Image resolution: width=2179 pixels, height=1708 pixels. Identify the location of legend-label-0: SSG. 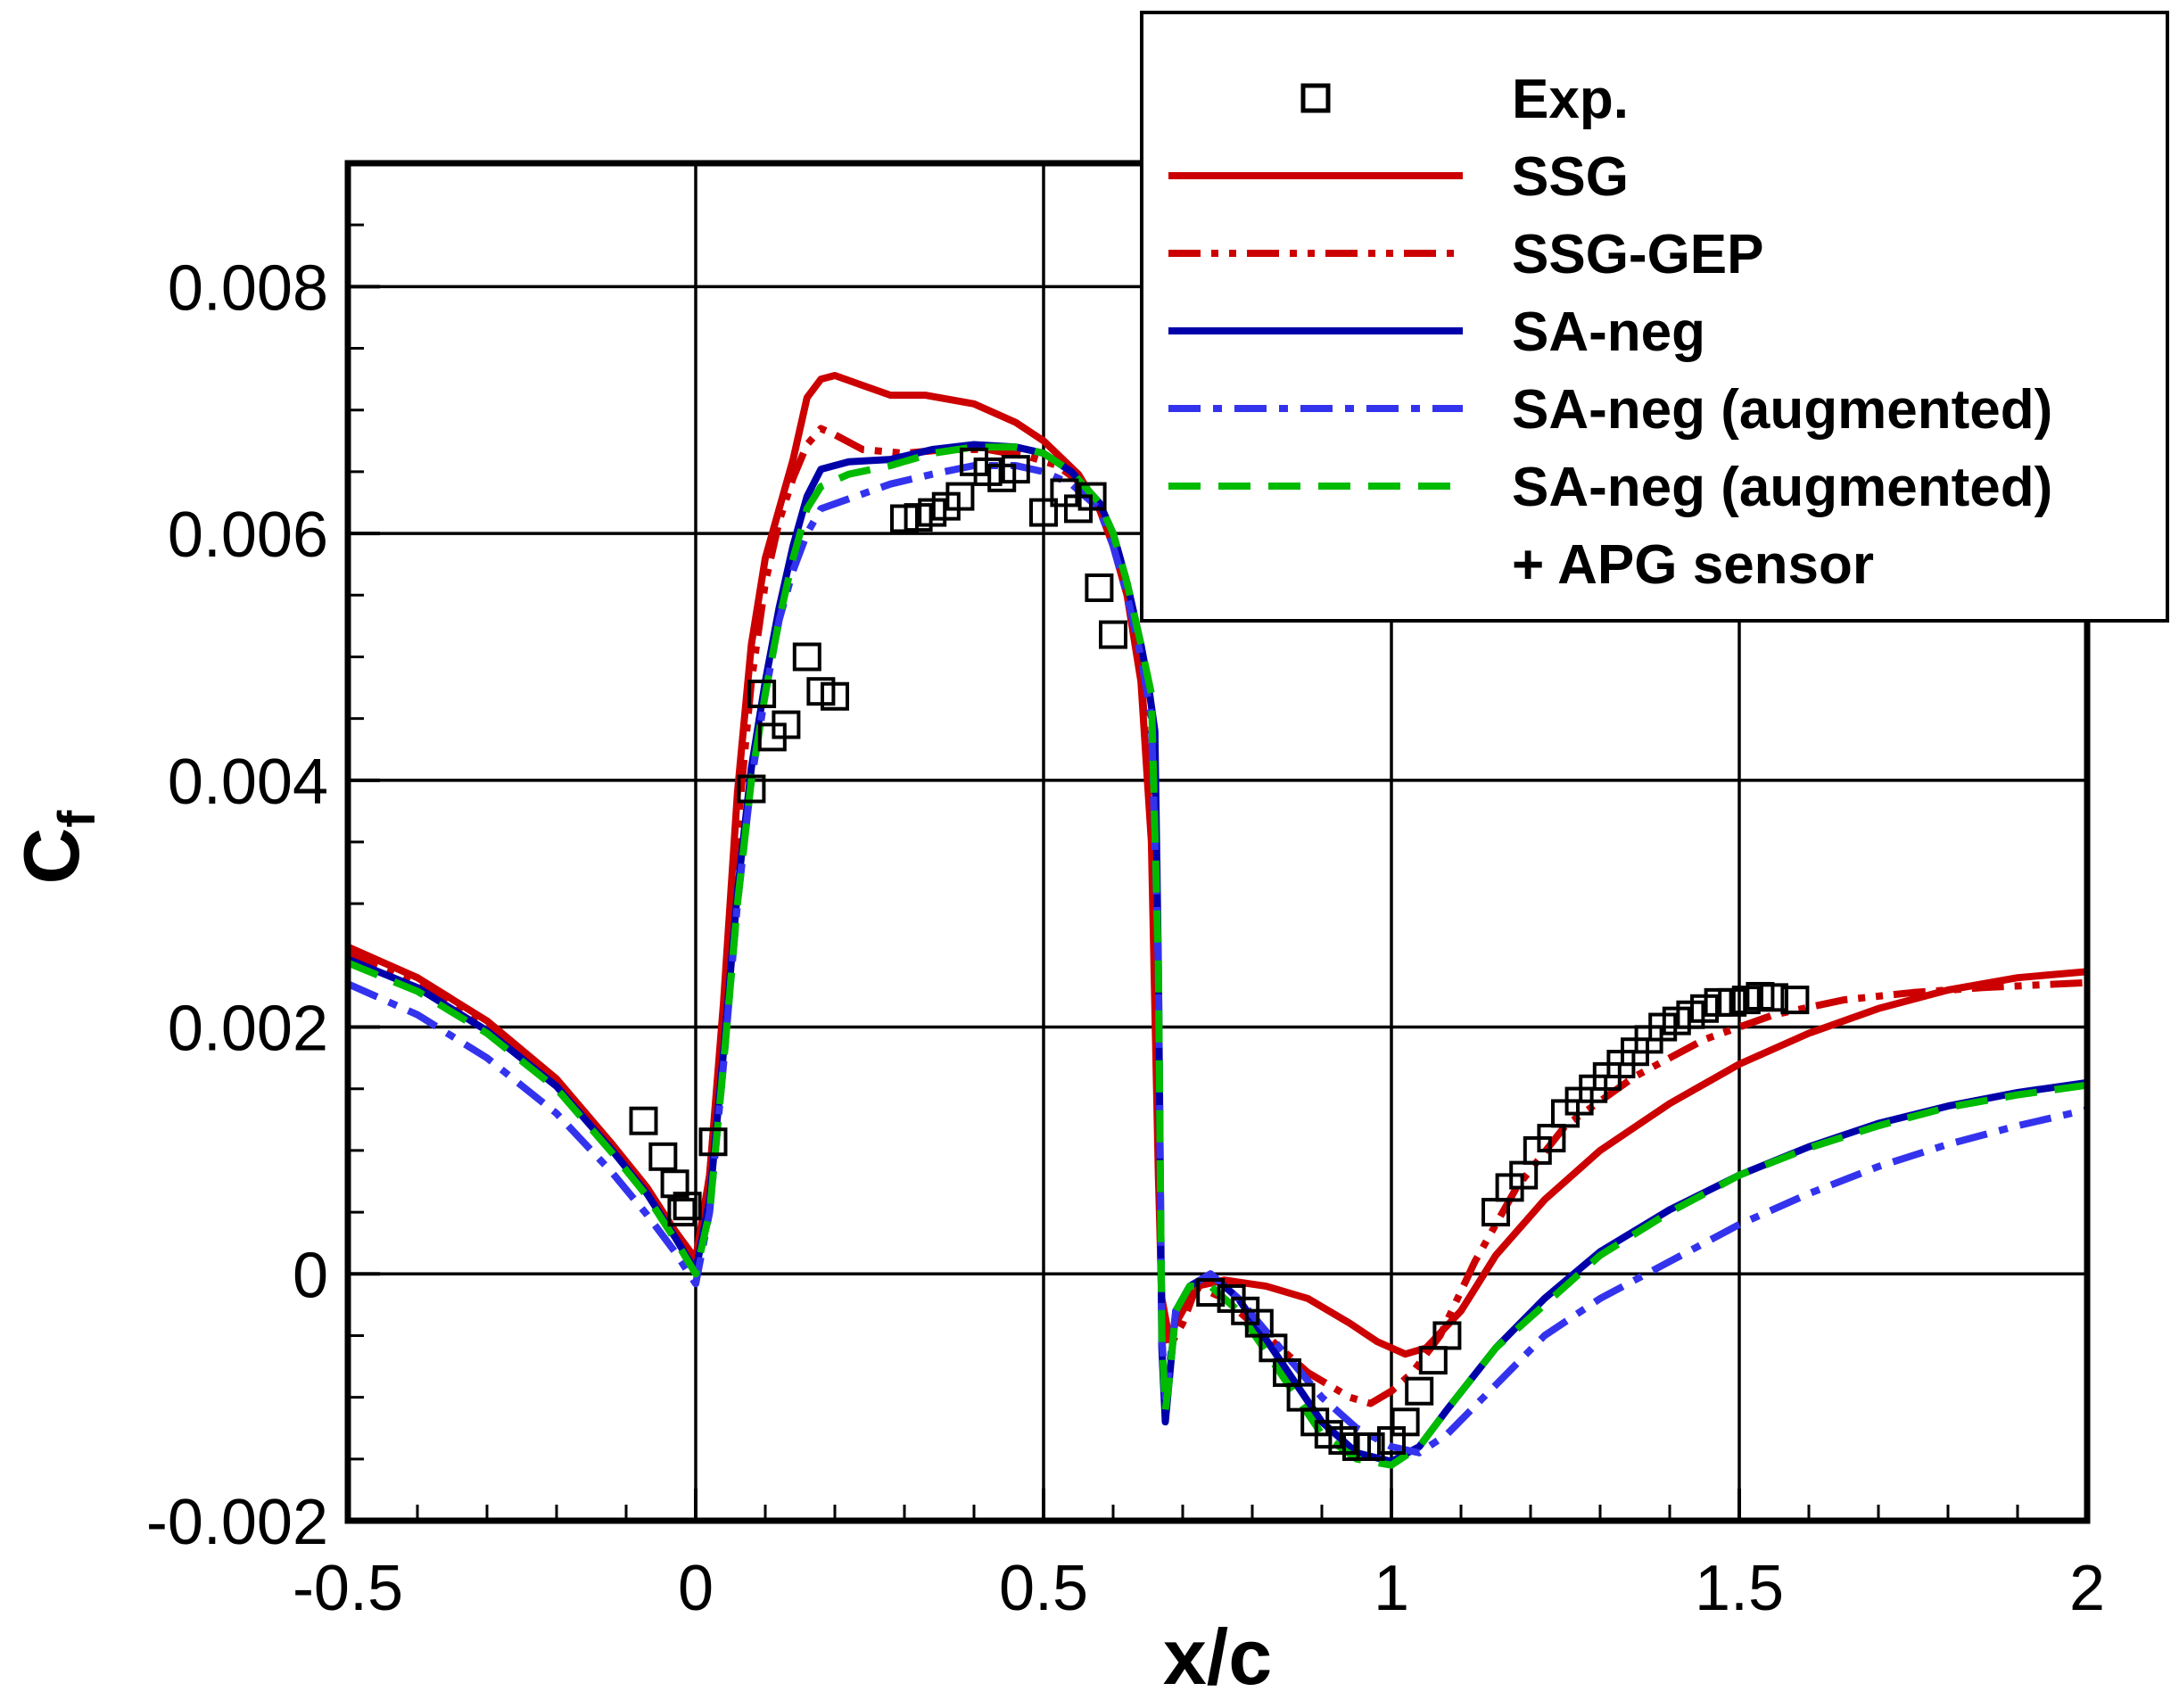
(1571, 177).